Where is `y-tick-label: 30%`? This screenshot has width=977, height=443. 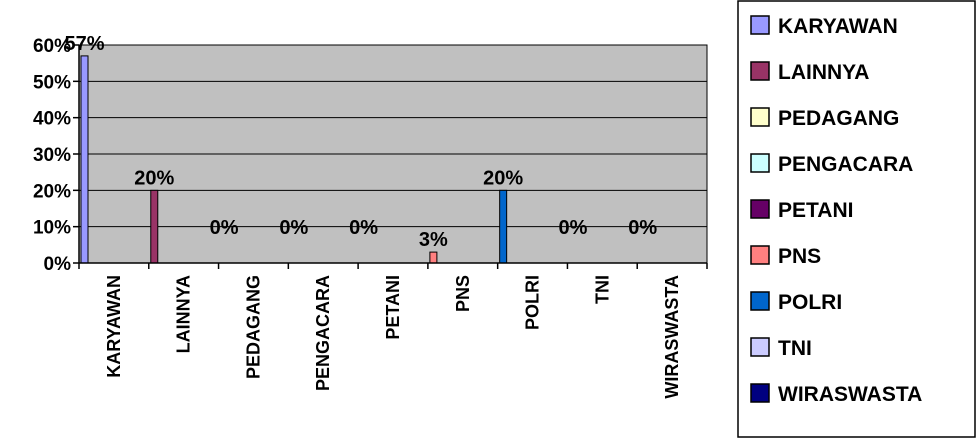 y-tick-label: 30% is located at coordinates (52, 155).